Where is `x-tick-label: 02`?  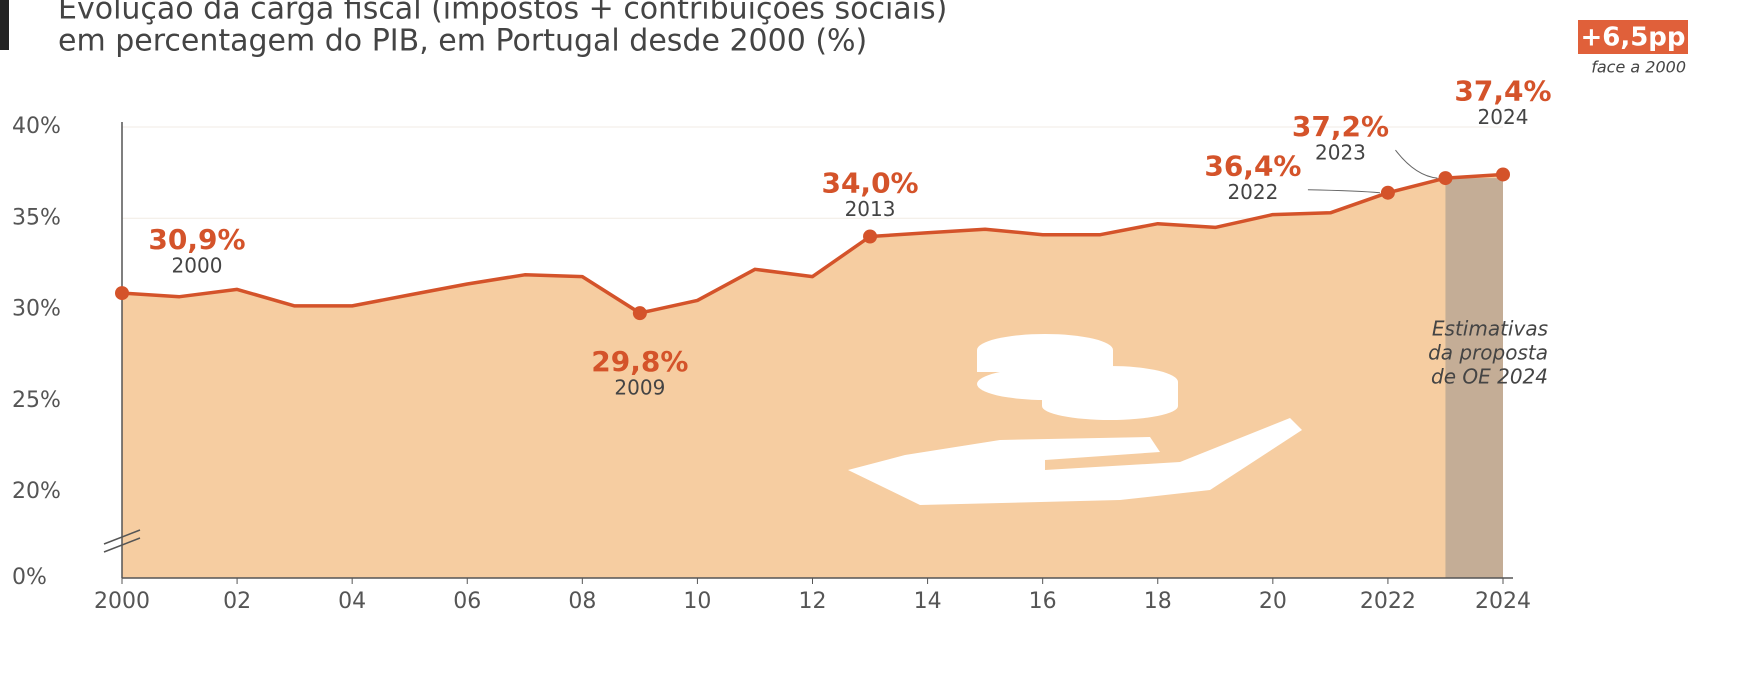 x-tick-label: 02 is located at coordinates (237, 601).